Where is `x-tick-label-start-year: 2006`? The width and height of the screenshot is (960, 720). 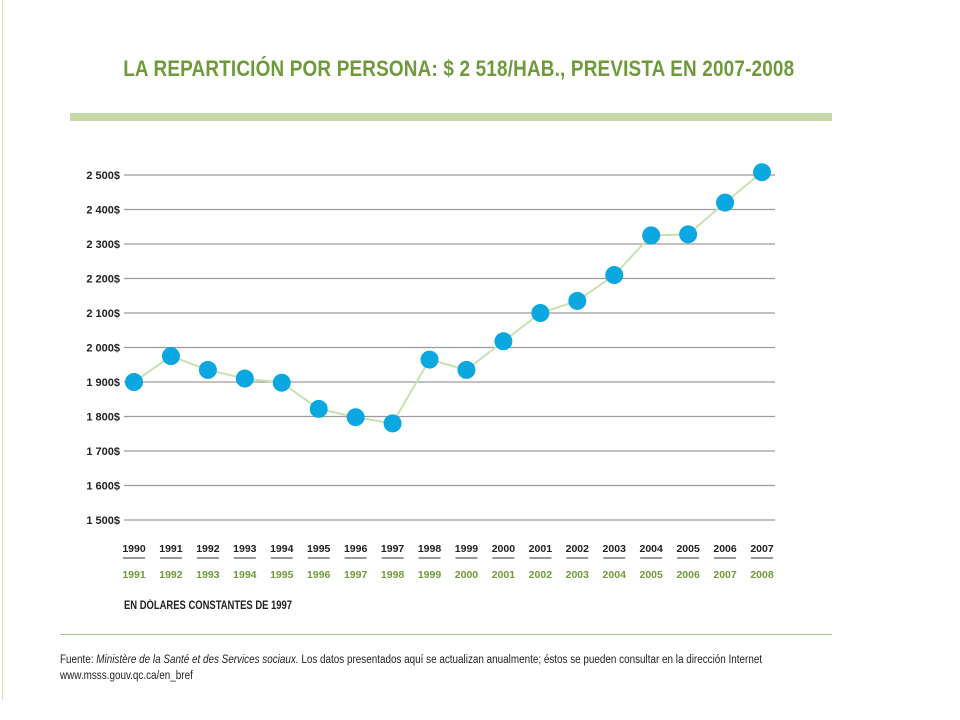
x-tick-label-start-year: 2006 is located at coordinates (725, 549).